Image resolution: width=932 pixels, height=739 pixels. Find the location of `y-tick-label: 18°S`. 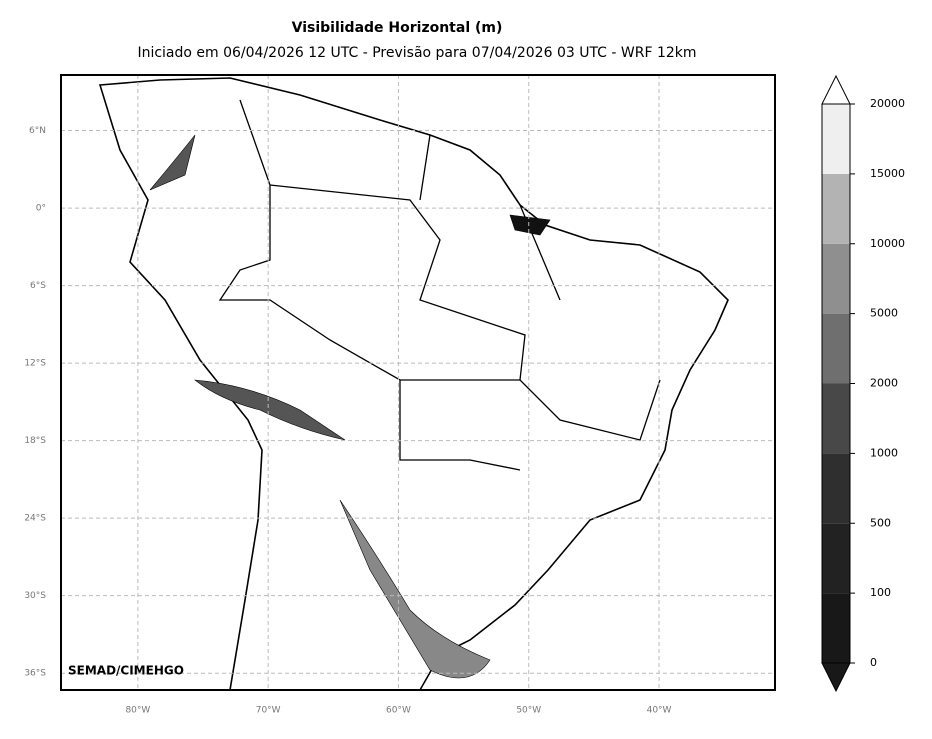

y-tick-label: 18°S is located at coordinates (35, 441).